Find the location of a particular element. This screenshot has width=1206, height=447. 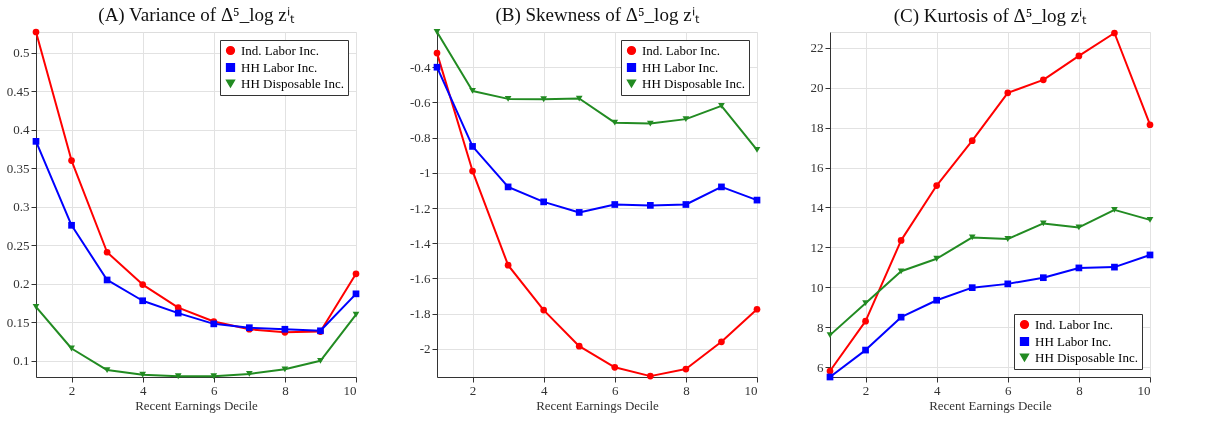

y-tick-label: 18 is located at coordinates (817, 128).